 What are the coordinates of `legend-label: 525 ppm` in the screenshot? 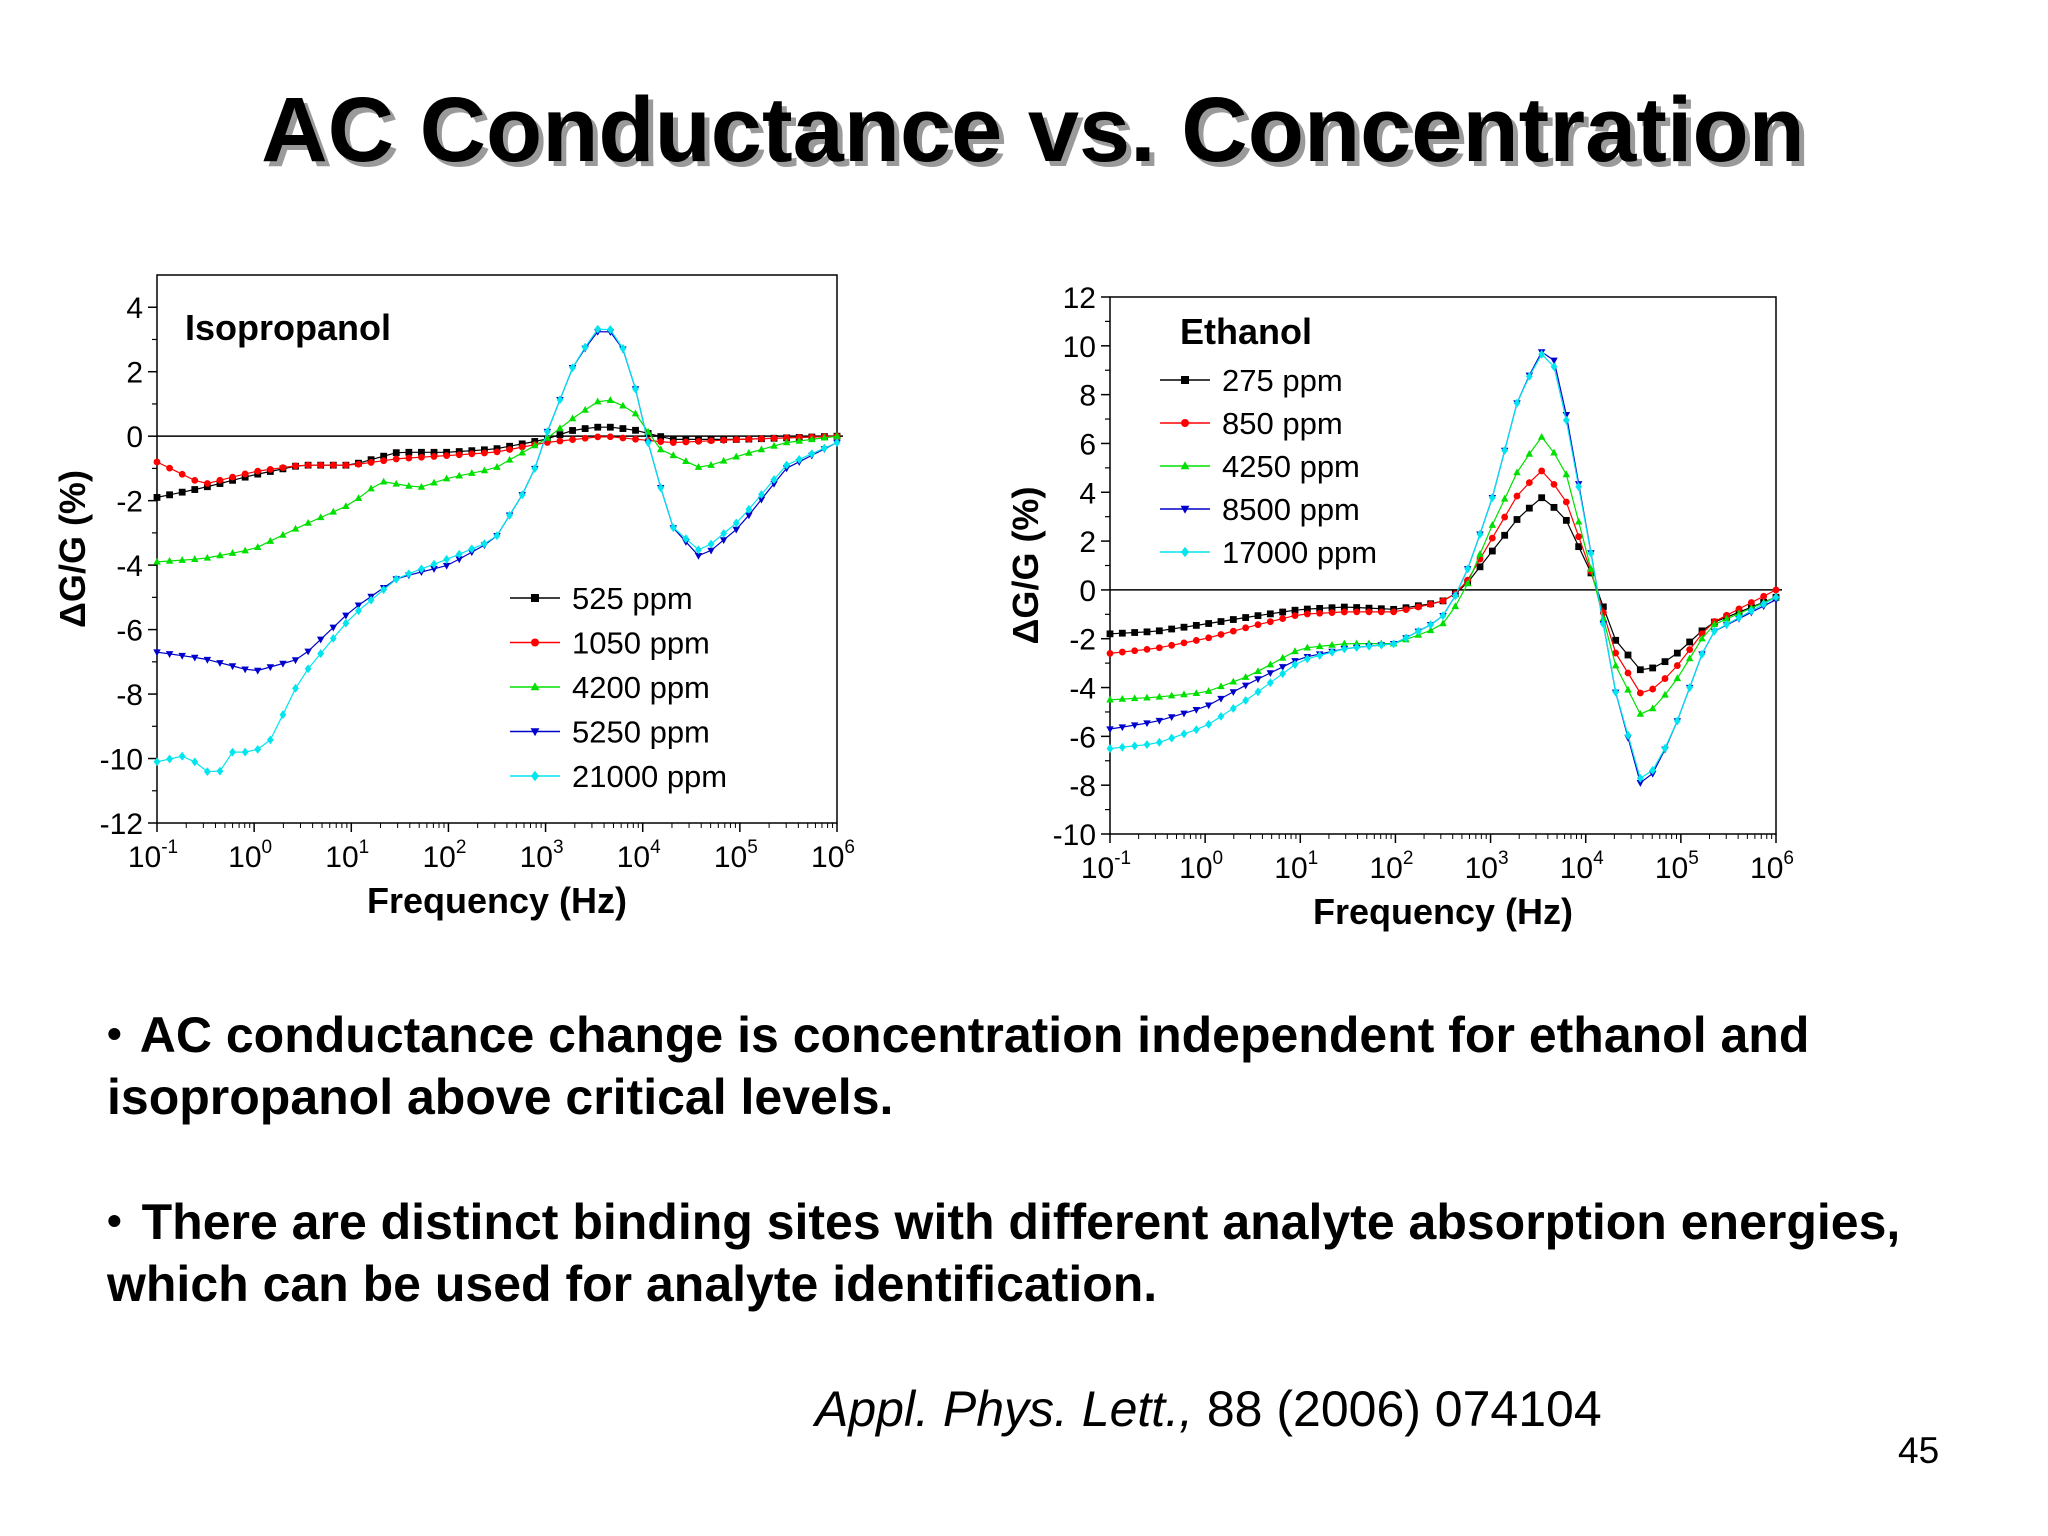 It's located at (632, 598).